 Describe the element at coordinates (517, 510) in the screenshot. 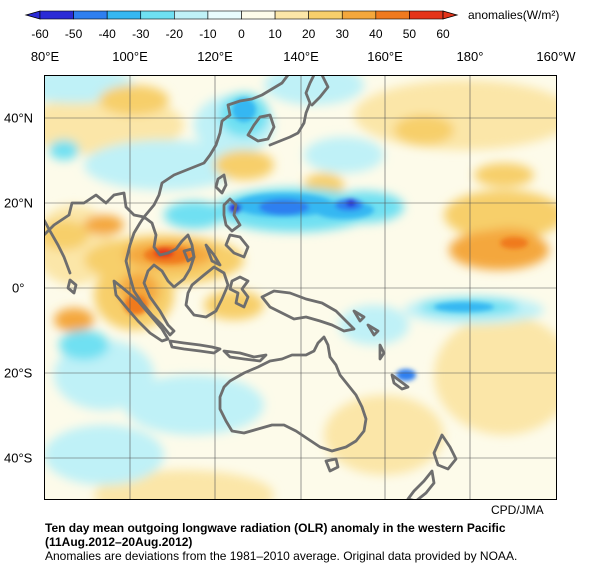

I see `credit-text: CPD/JMA` at that location.